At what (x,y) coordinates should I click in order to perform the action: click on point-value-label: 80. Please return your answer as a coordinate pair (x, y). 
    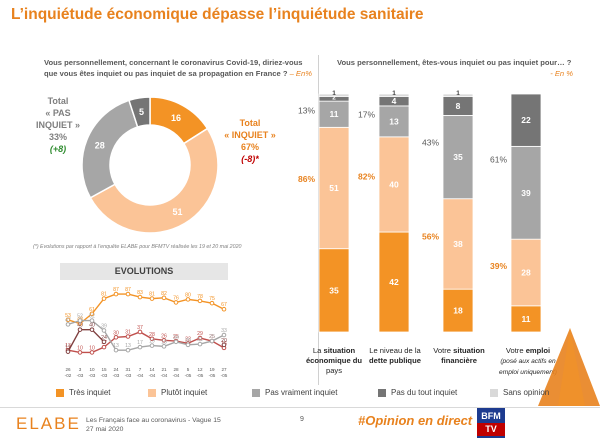
    Looking at the image, I should click on (188, 295).